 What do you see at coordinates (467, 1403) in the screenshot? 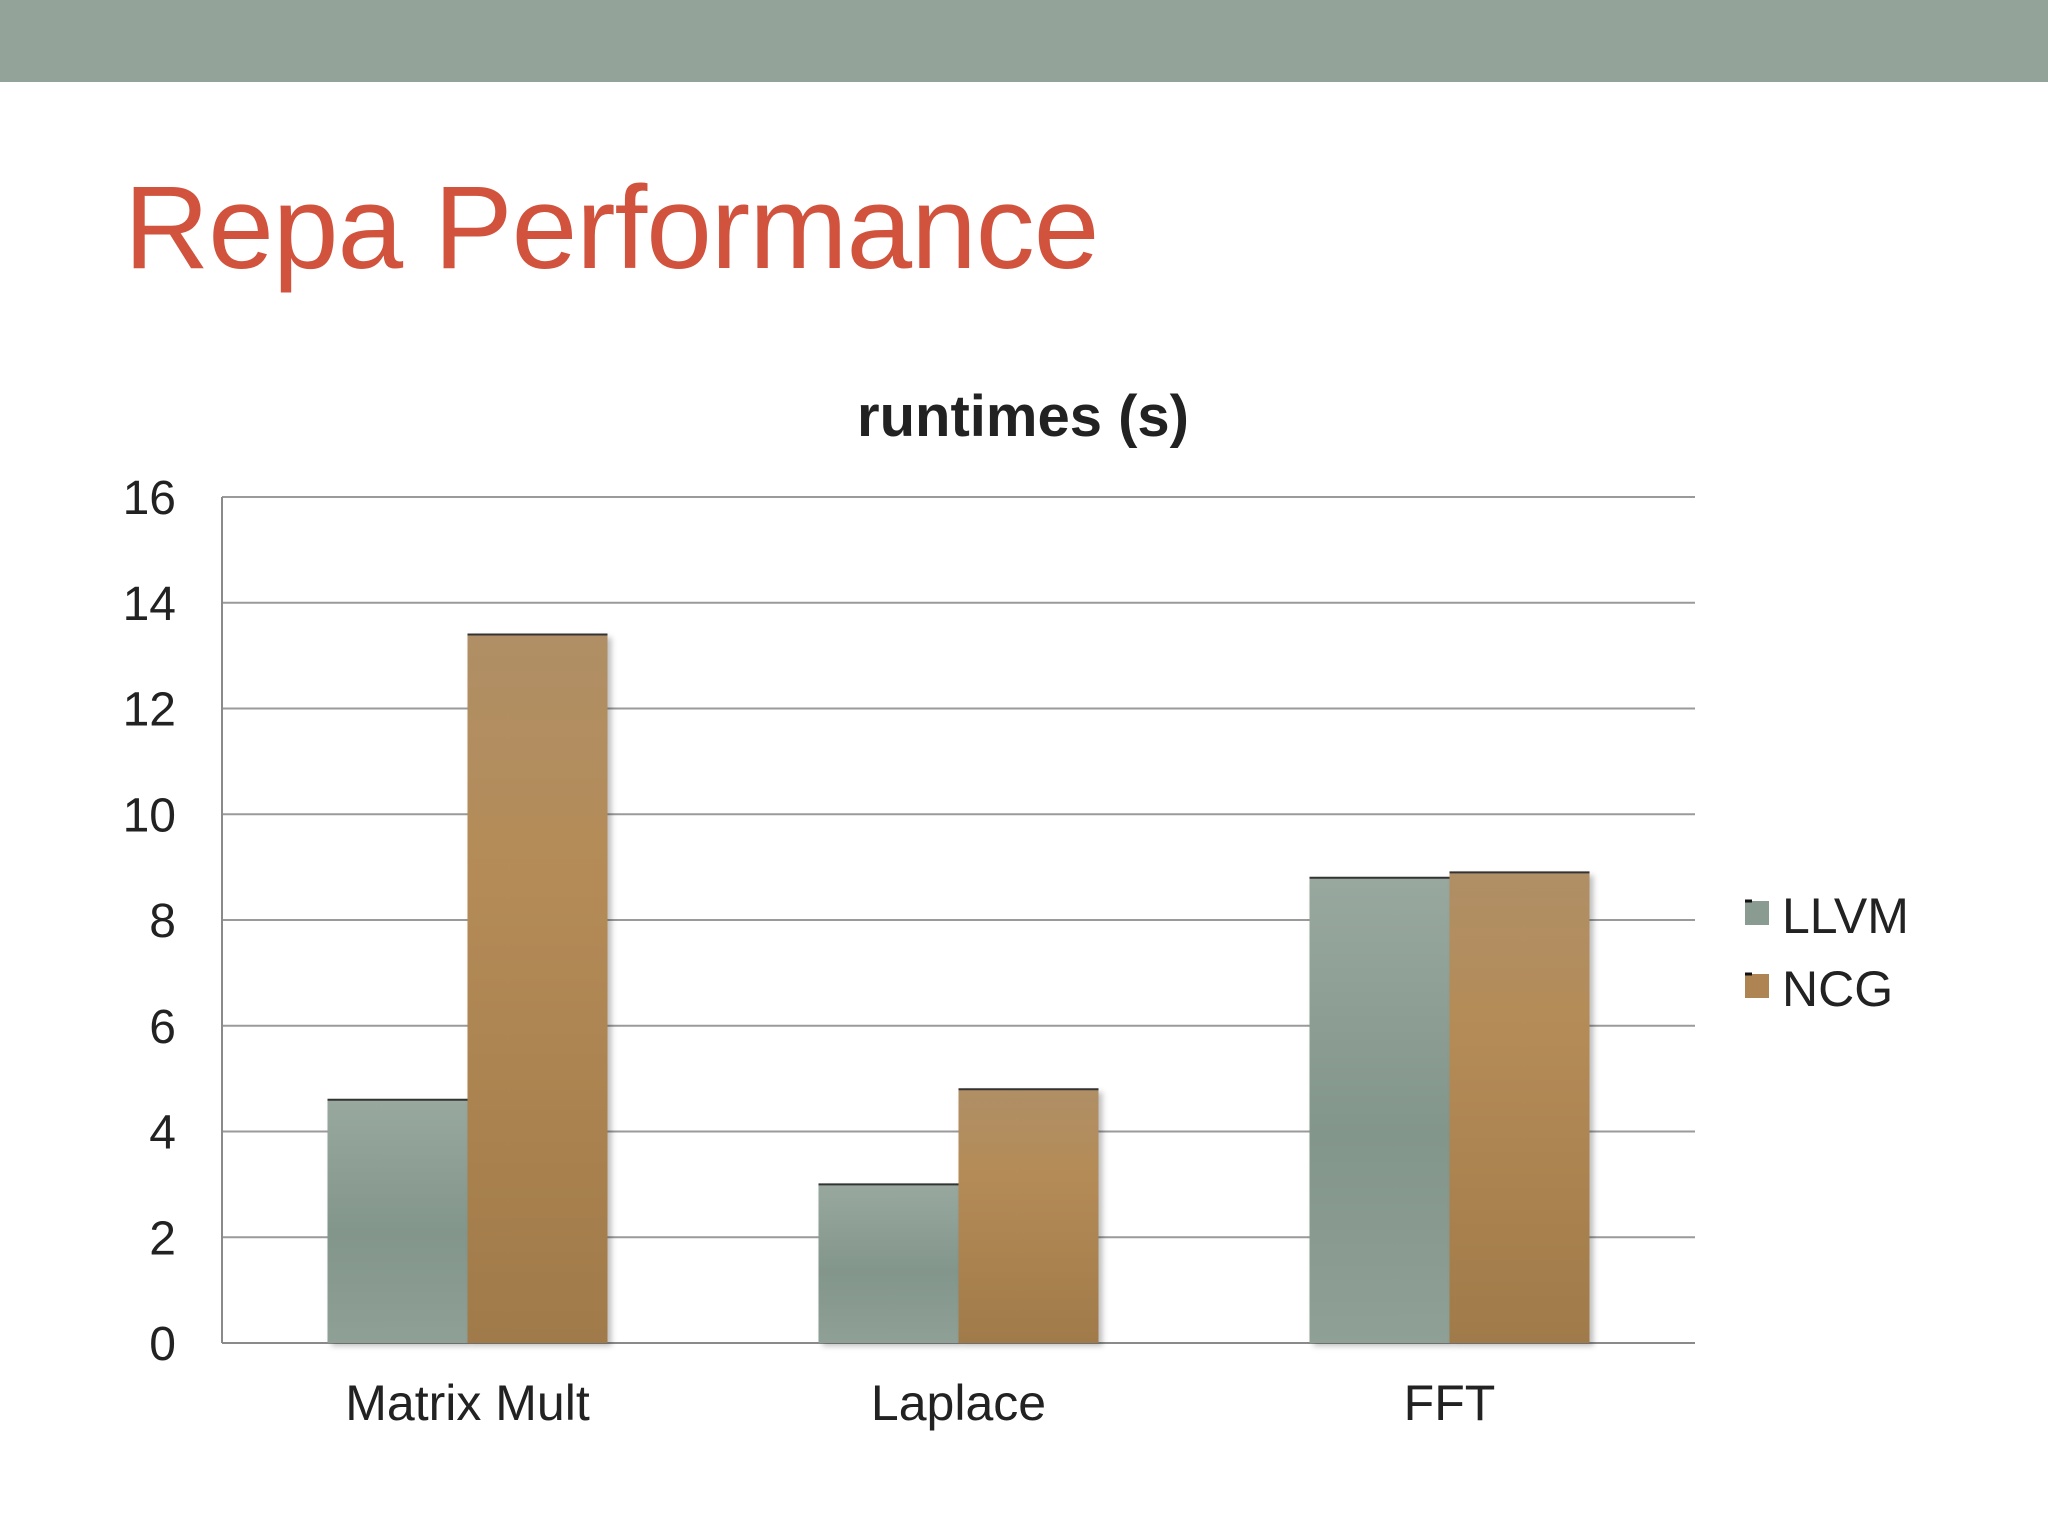
I see `x-tick-label: Matrix Mult` at bounding box center [467, 1403].